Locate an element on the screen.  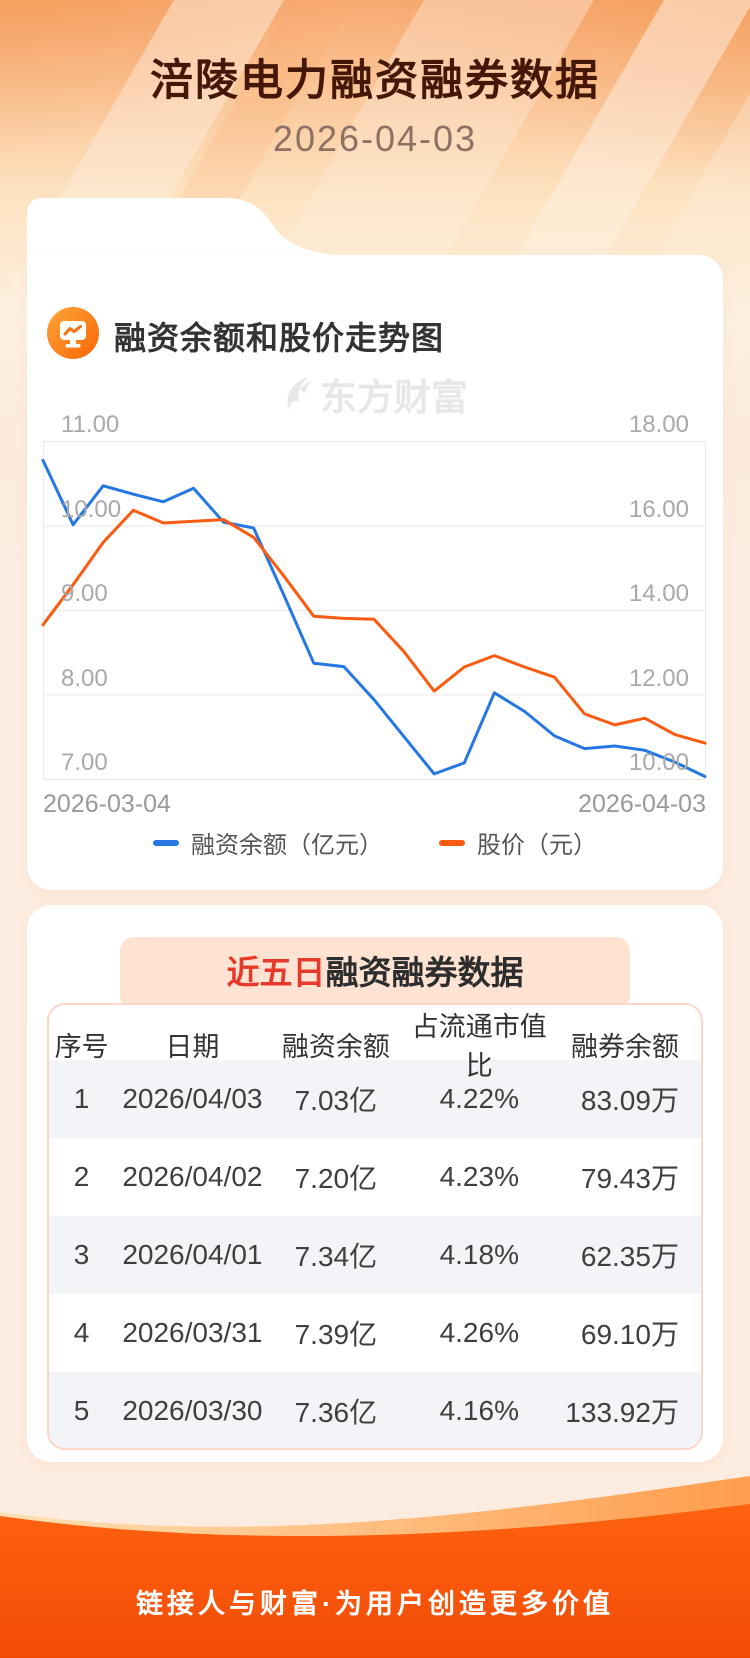
column-header: 融资余额 is located at coordinates (335, 1046).